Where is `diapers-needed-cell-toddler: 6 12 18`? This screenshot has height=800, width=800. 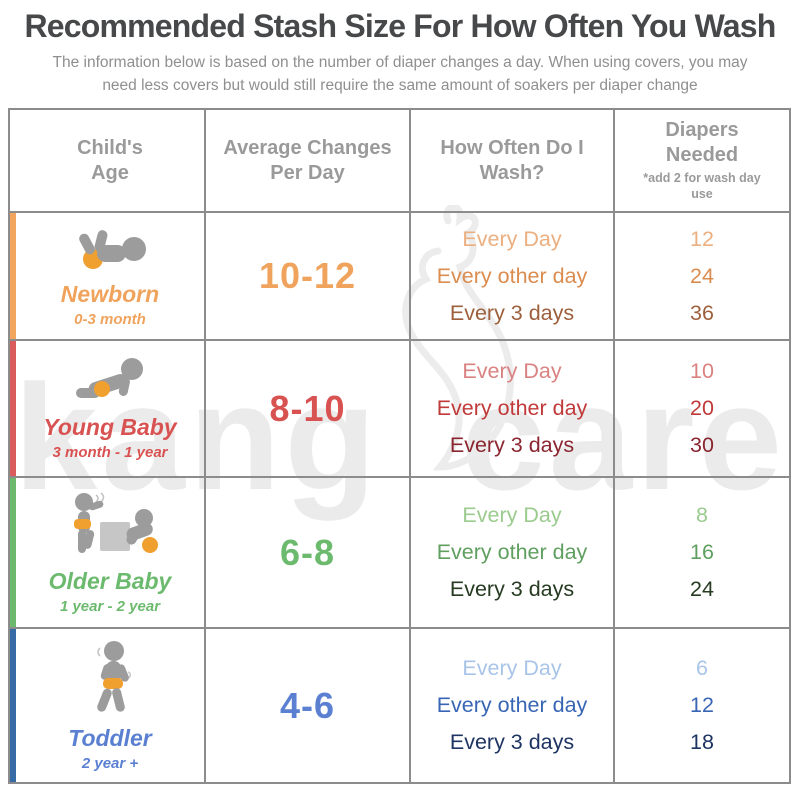
diapers-needed-cell-toddler: 6 12 18 is located at coordinates (702, 705).